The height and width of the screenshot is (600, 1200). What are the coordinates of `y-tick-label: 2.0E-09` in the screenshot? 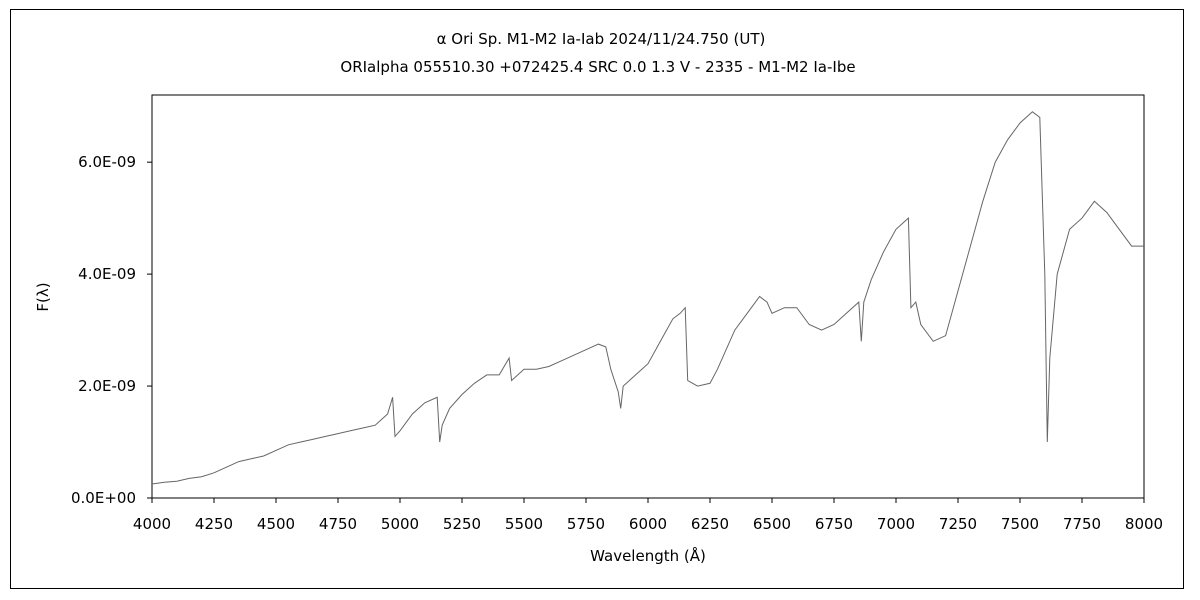 It's located at (107, 386).